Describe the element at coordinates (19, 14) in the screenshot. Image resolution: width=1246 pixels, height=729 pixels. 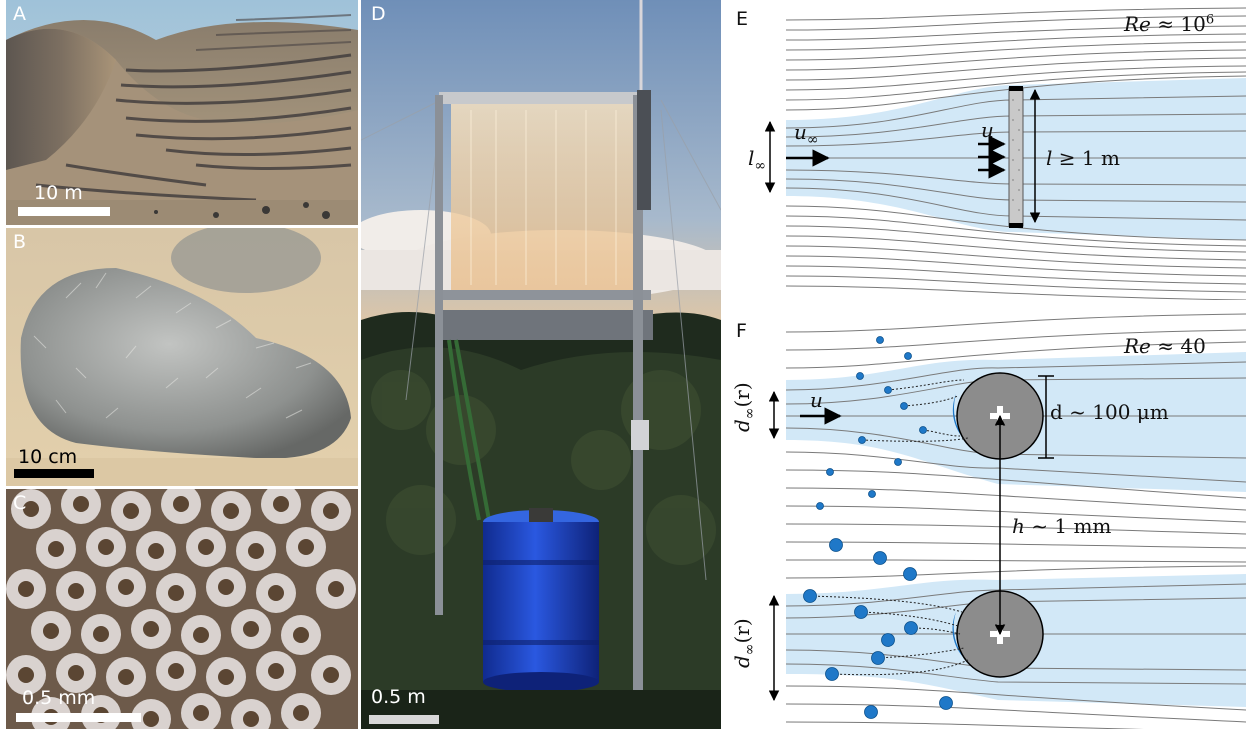
I see `panel-letter-a: A` at that location.